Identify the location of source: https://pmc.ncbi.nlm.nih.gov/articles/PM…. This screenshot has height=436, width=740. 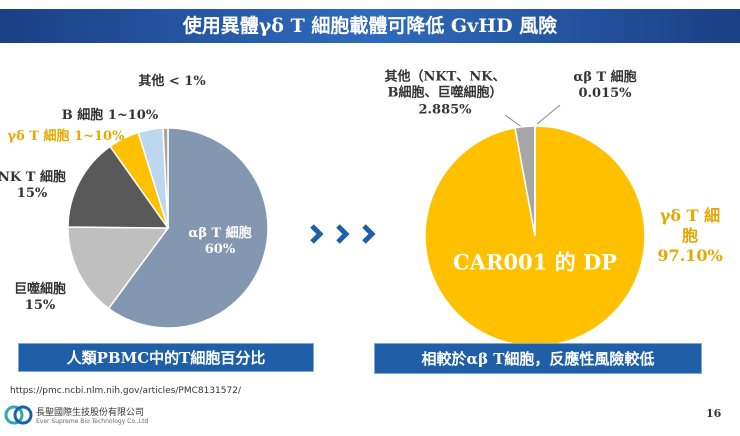
(125, 391).